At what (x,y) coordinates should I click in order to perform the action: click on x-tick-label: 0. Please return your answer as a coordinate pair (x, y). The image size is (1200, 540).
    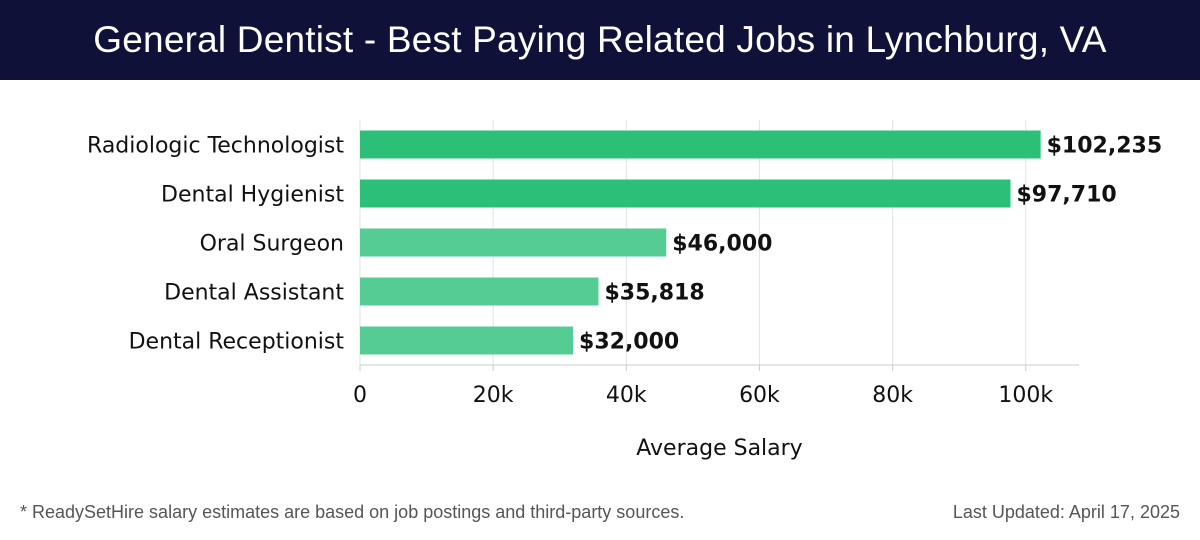
    Looking at the image, I should click on (360, 395).